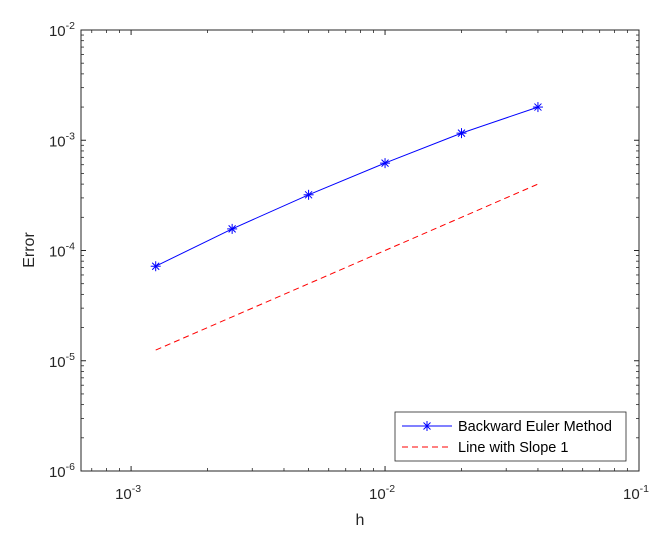 This screenshot has height=551, width=672. Describe the element at coordinates (128, 493) in the screenshot. I see `x-tick-label: 10⁻³` at that location.